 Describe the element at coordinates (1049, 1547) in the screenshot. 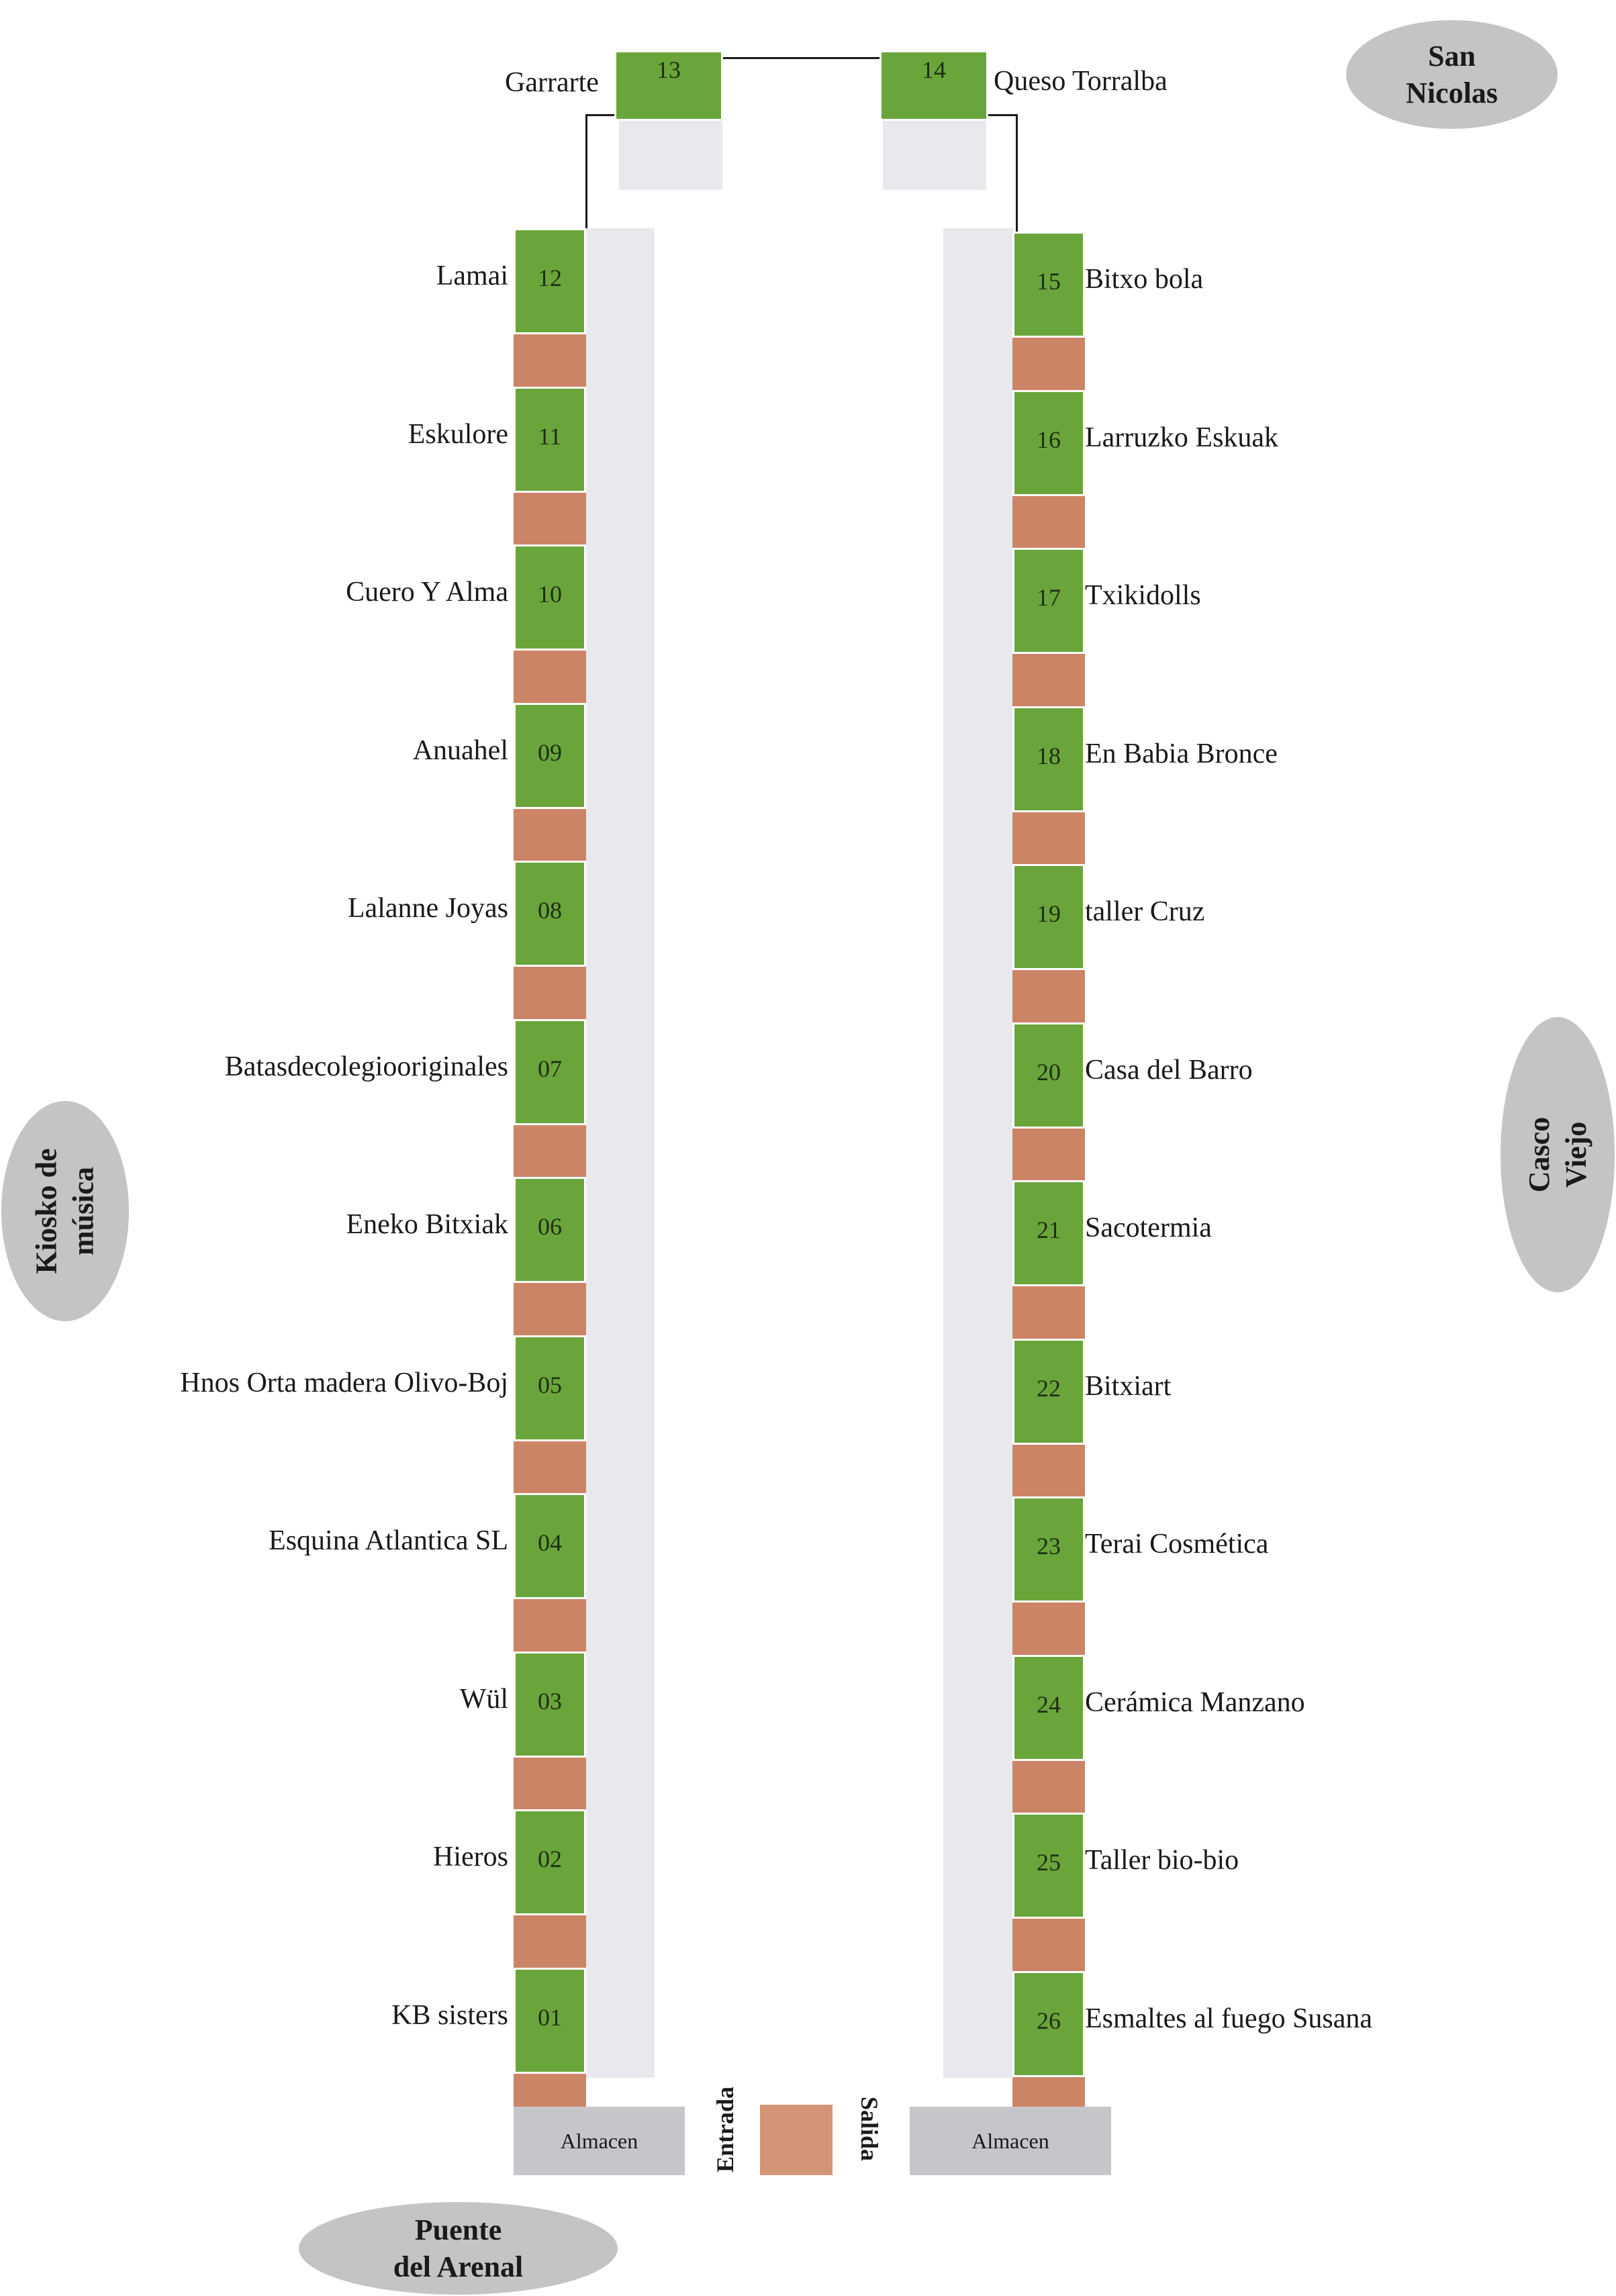

I see `stand-23-number: 23` at that location.